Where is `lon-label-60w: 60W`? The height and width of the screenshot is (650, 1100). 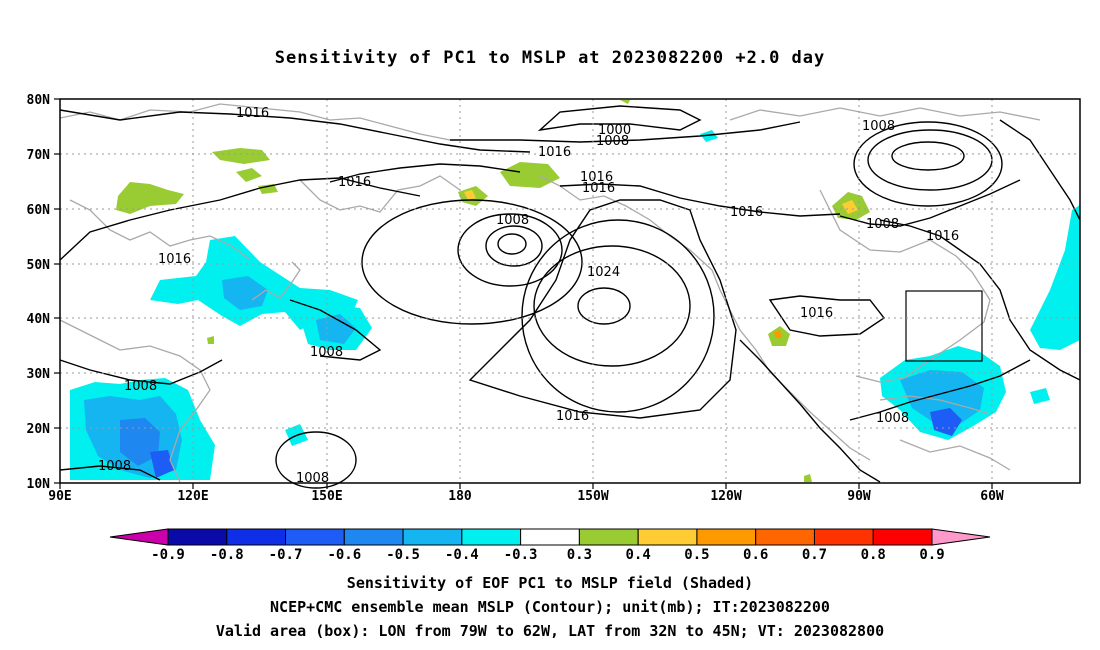
lon-label-60w: 60W is located at coordinates (992, 496).